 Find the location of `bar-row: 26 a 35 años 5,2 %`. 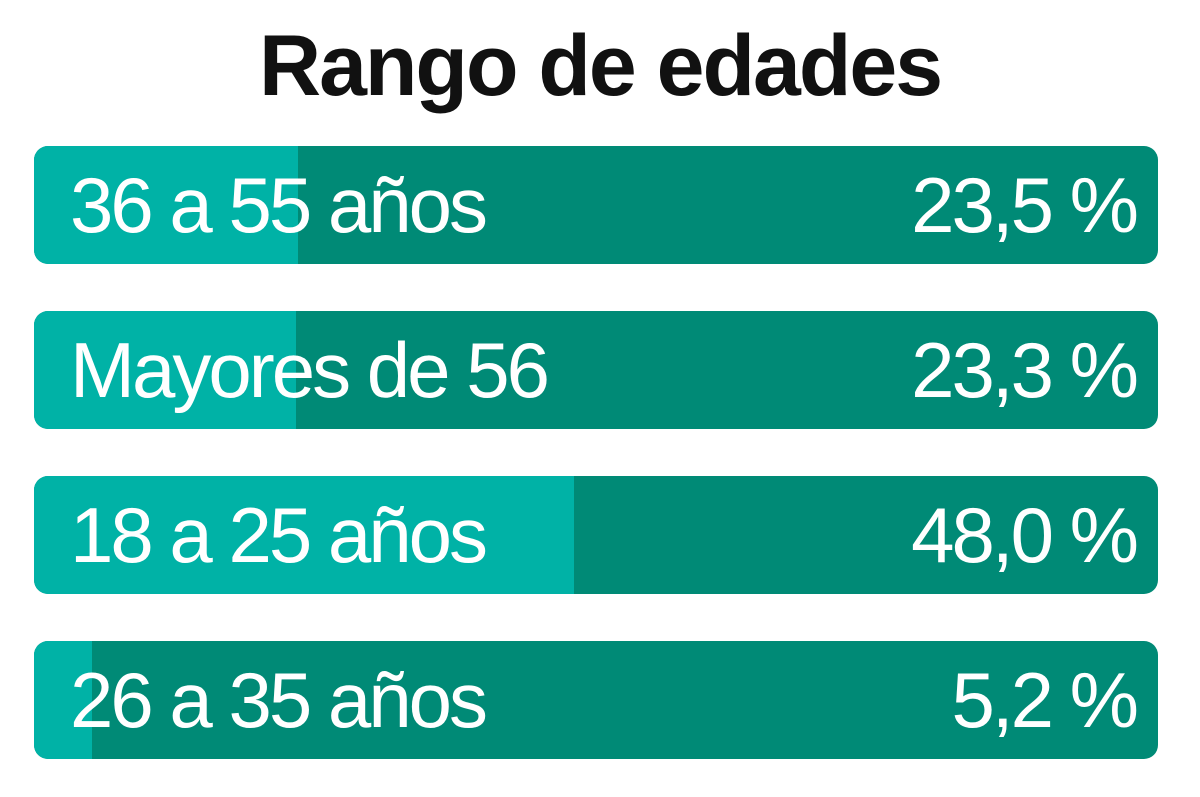

bar-row: 26 a 35 años 5,2 % is located at coordinates (596, 700).